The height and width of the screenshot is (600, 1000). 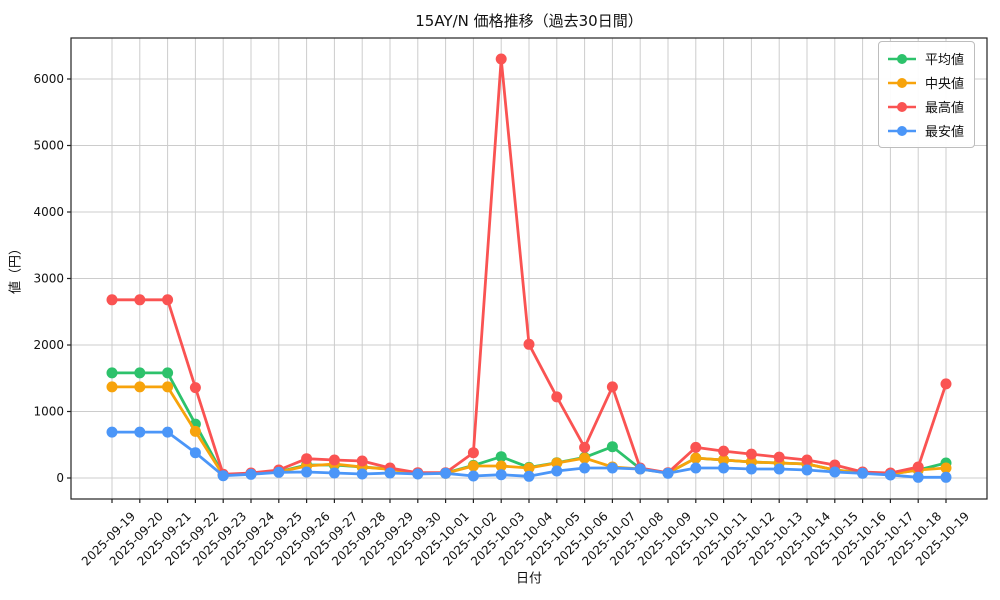 I want to click on y-tick-label: 4000, so click(x=48, y=212).